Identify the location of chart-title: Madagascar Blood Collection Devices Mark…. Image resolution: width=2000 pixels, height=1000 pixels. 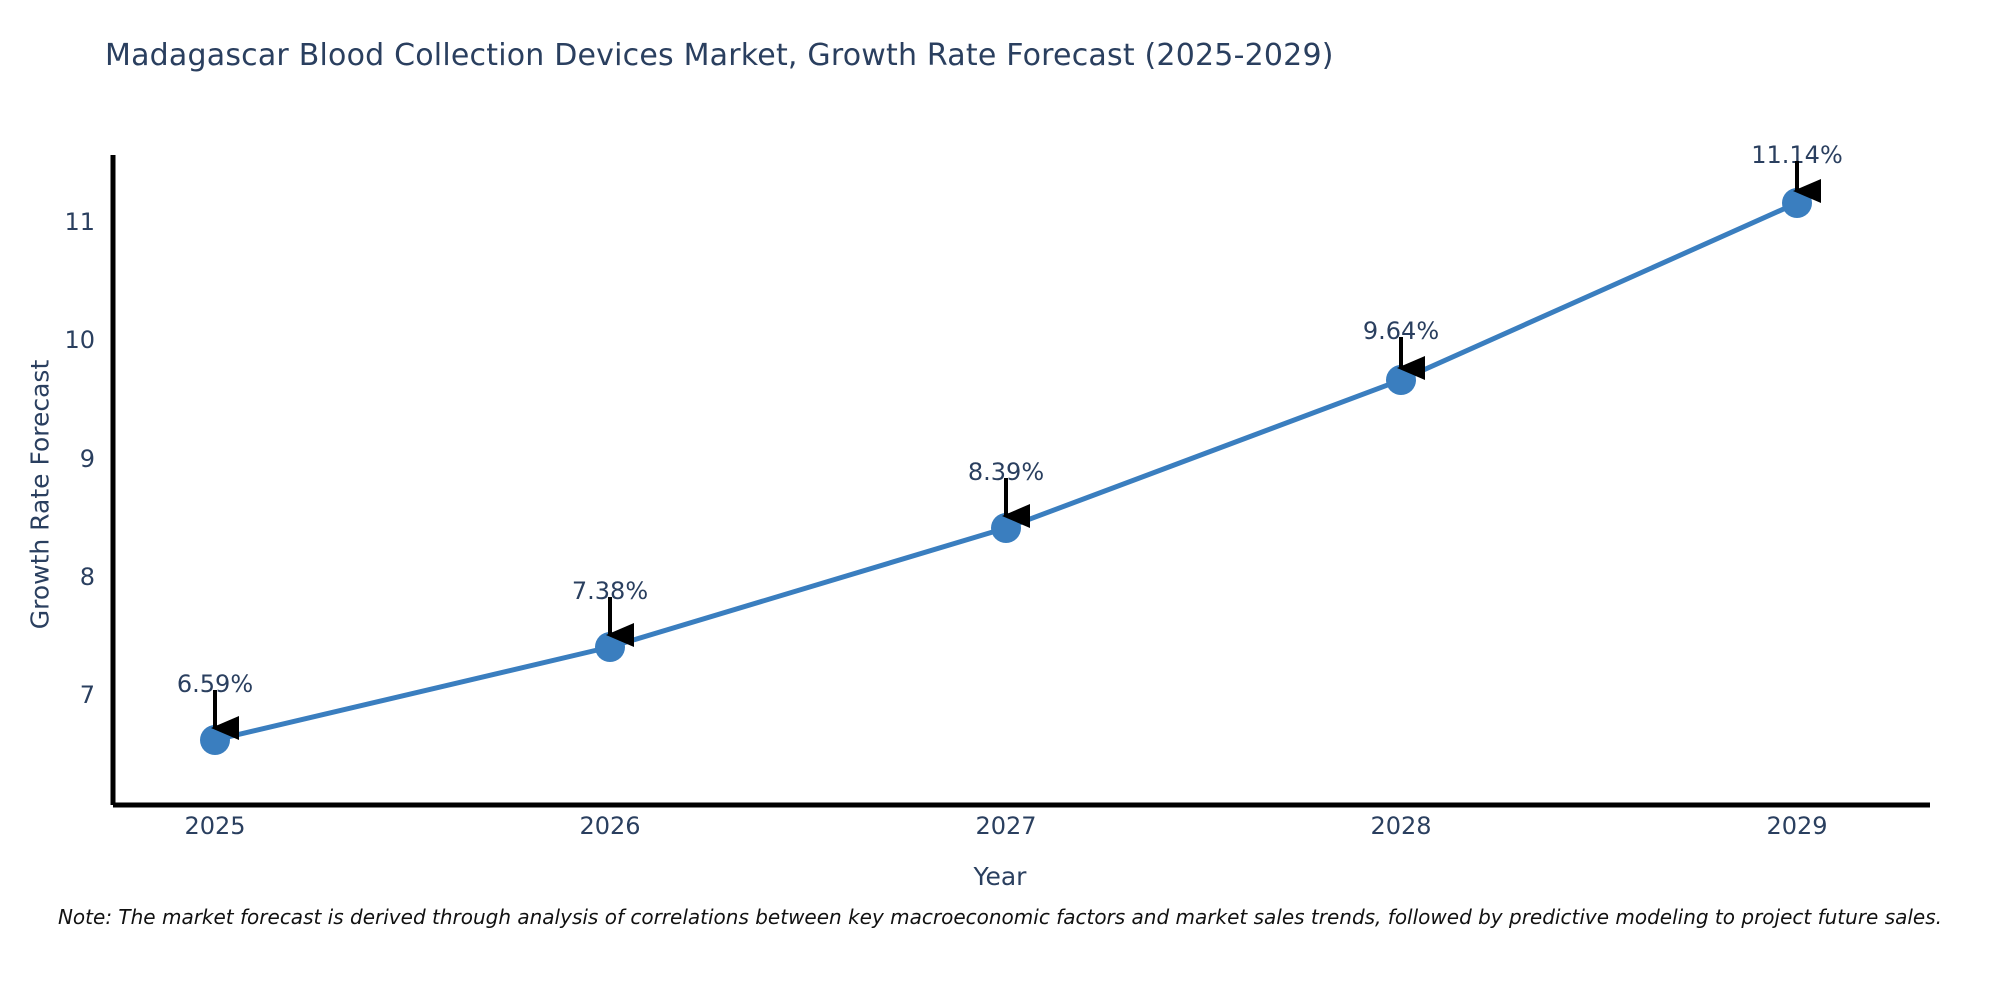
(719, 55).